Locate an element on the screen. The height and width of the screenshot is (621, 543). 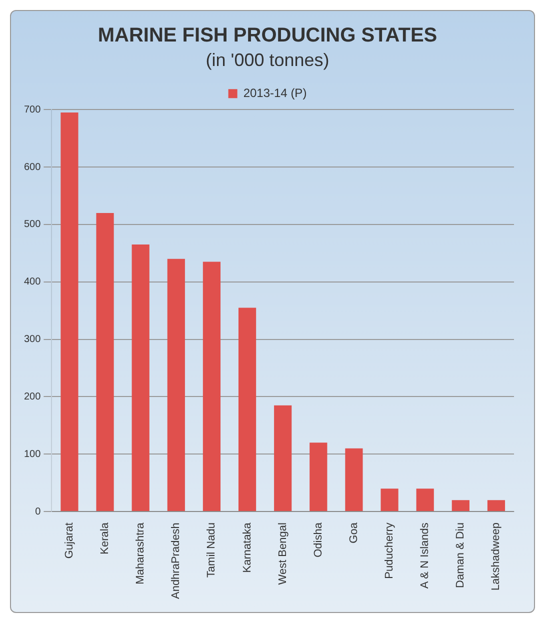
y-tick-label: 600 is located at coordinates (33, 167).